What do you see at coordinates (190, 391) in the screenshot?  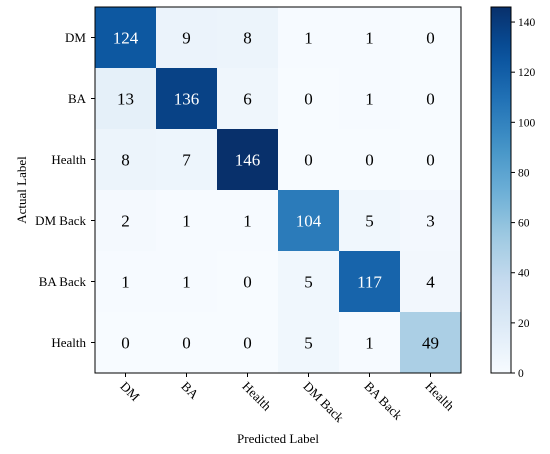 I see `x-tick-label: BA` at bounding box center [190, 391].